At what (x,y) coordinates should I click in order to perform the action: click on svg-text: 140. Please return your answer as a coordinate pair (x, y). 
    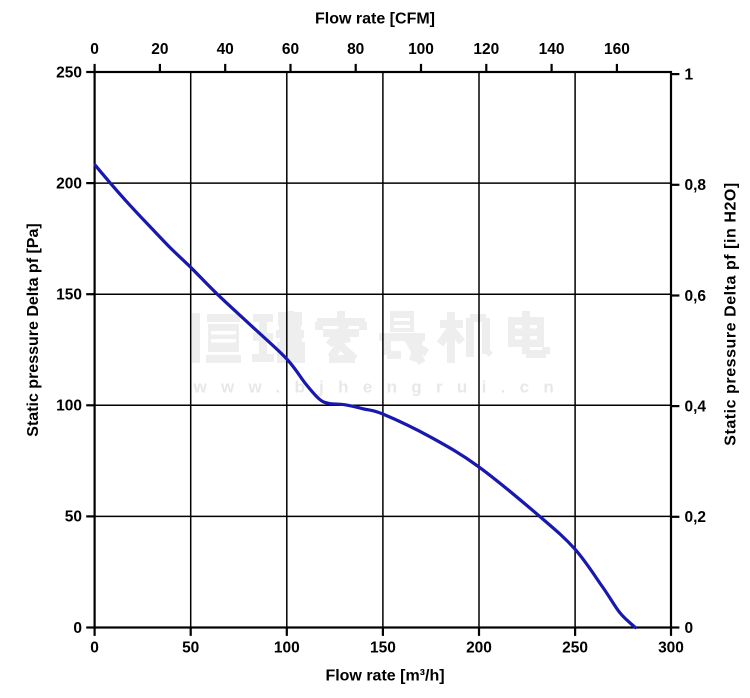
    Looking at the image, I should click on (552, 49).